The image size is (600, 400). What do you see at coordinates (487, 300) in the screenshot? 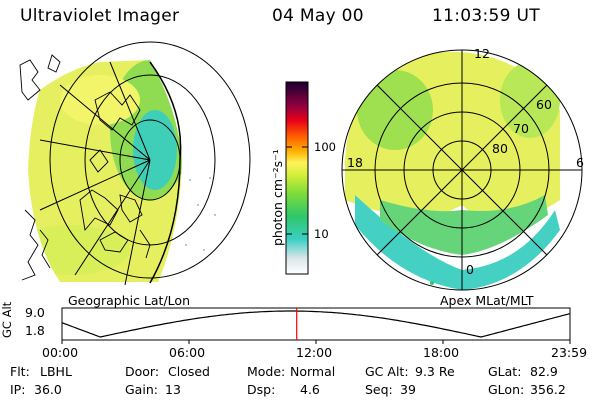
I see `right-panel-caption: Apex MLat/MLT` at bounding box center [487, 300].